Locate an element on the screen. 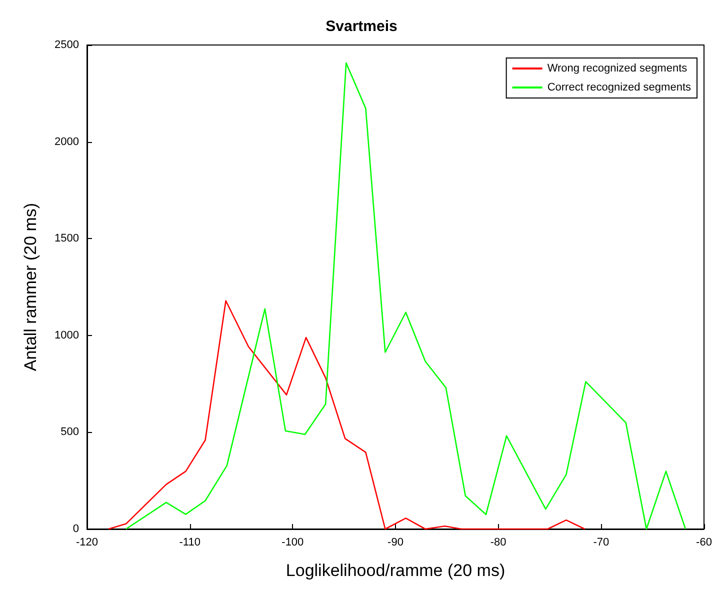 This screenshot has width=723, height=597. y-tick-label: 1000 is located at coordinates (66, 335).